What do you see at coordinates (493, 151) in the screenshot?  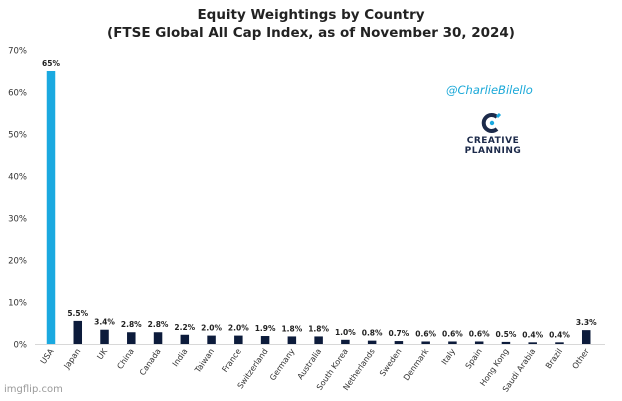 I see `logo-line-2: PLANNING` at bounding box center [493, 151].